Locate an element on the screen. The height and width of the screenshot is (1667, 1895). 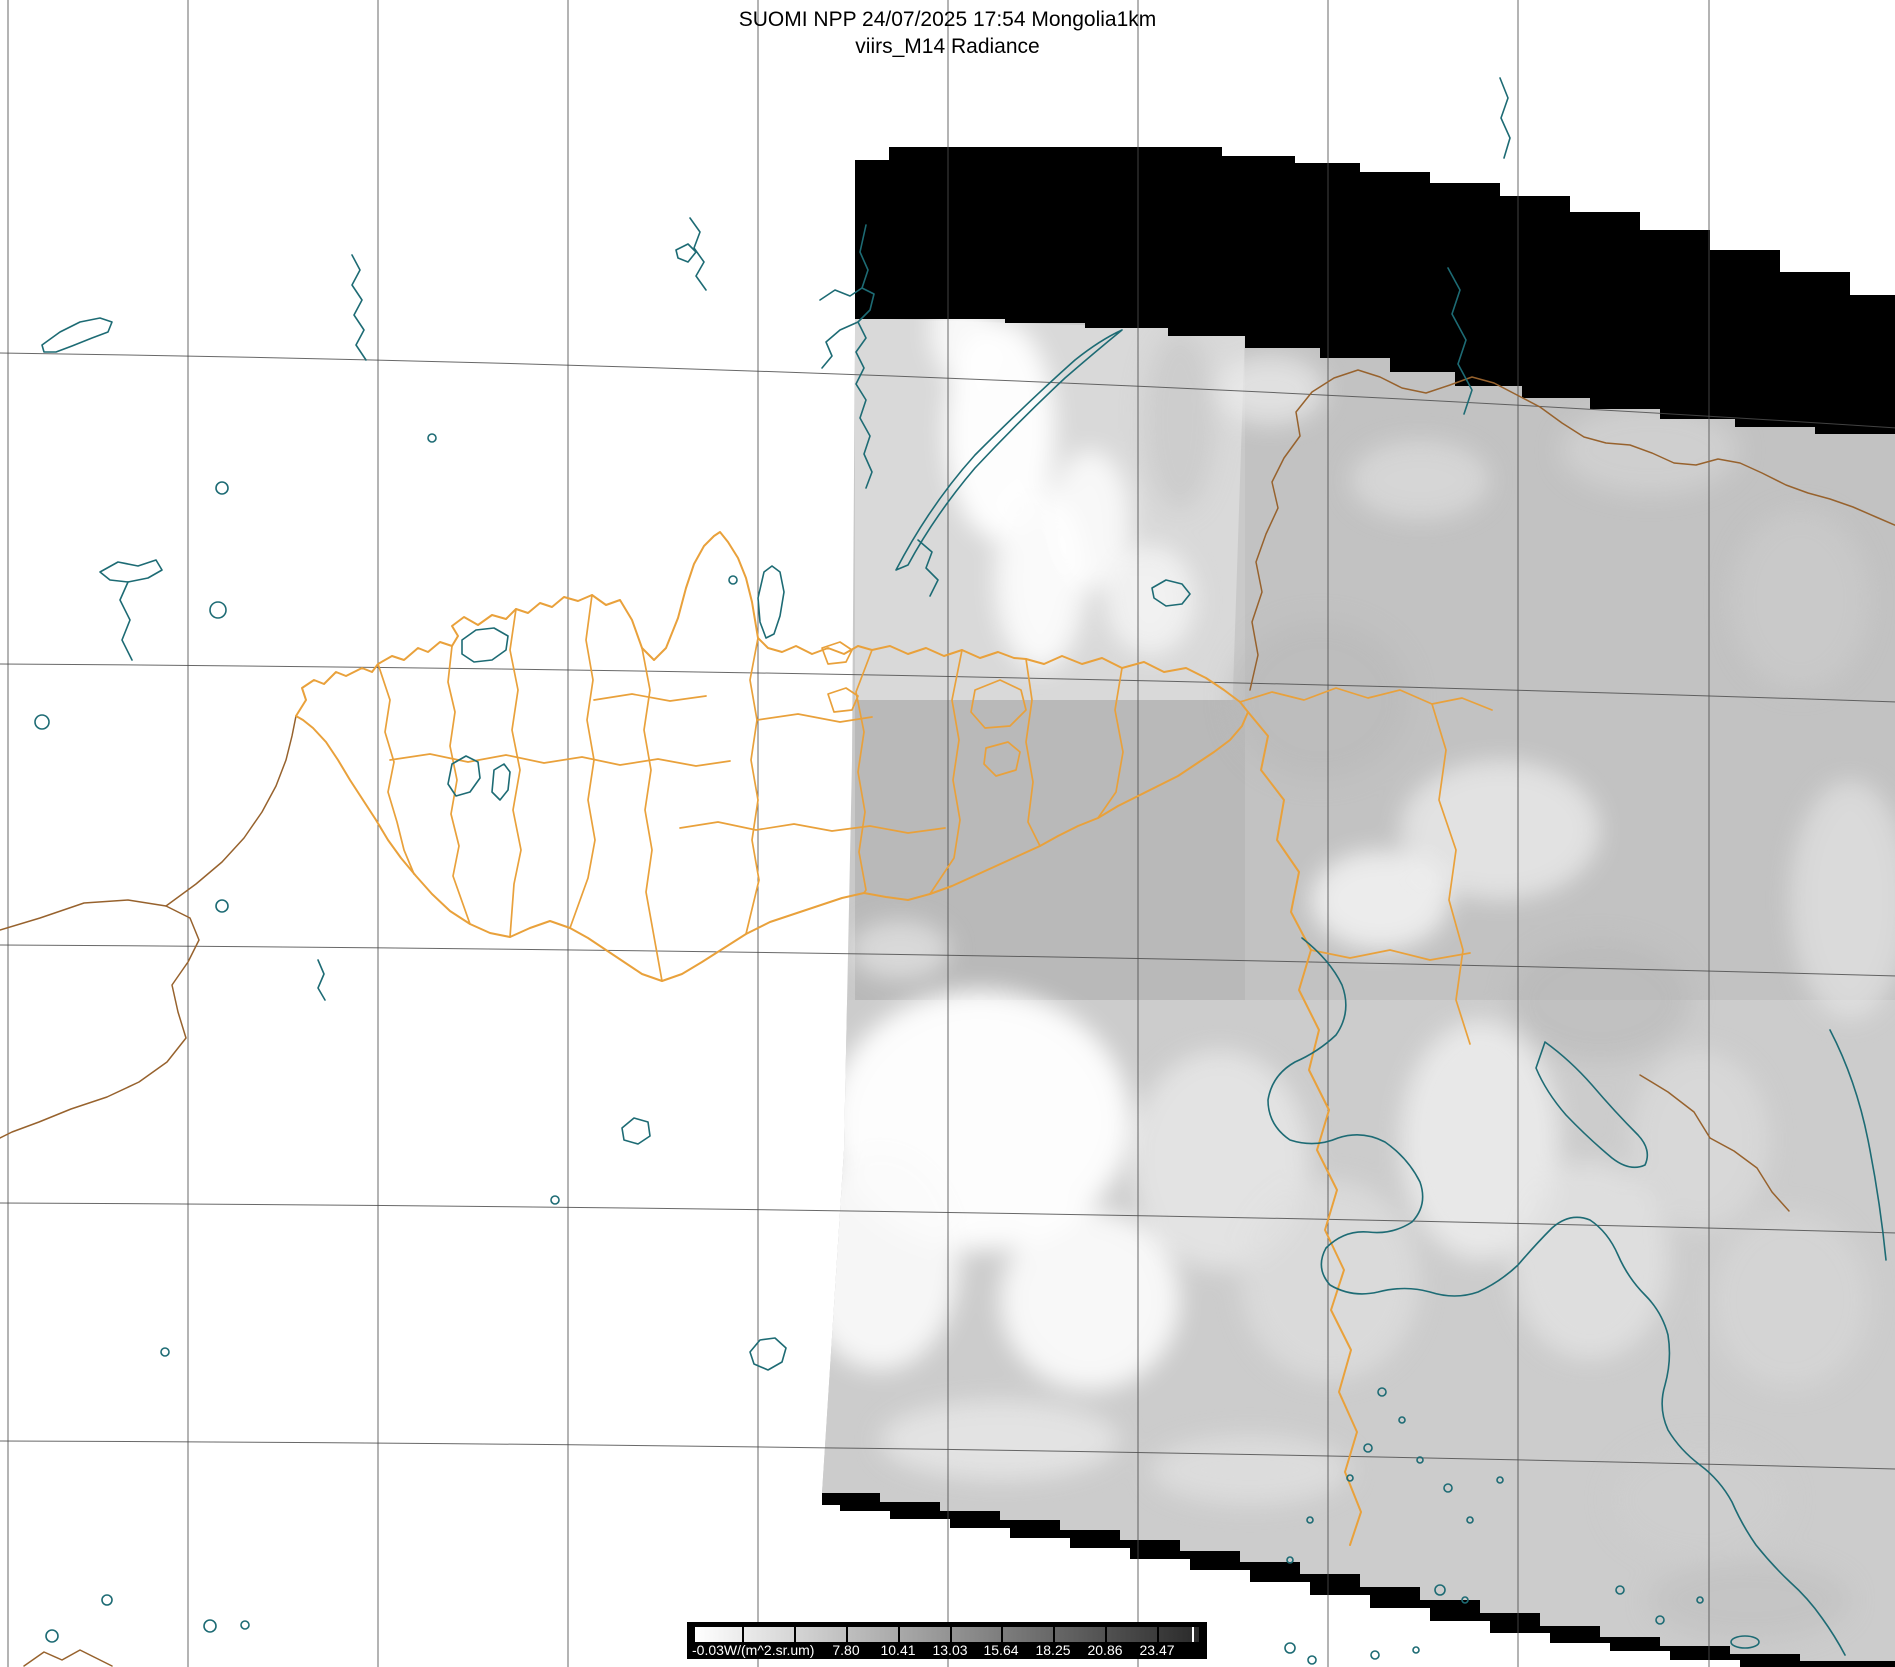
colorbar-tick-label: 7.80 is located at coordinates (846, 1650).